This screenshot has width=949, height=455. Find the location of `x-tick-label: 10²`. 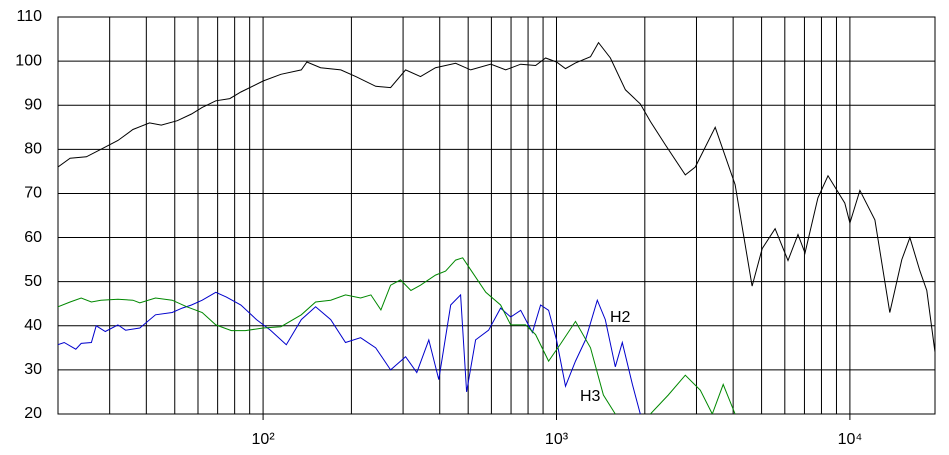

x-tick-label: 10² is located at coordinates (264, 439).